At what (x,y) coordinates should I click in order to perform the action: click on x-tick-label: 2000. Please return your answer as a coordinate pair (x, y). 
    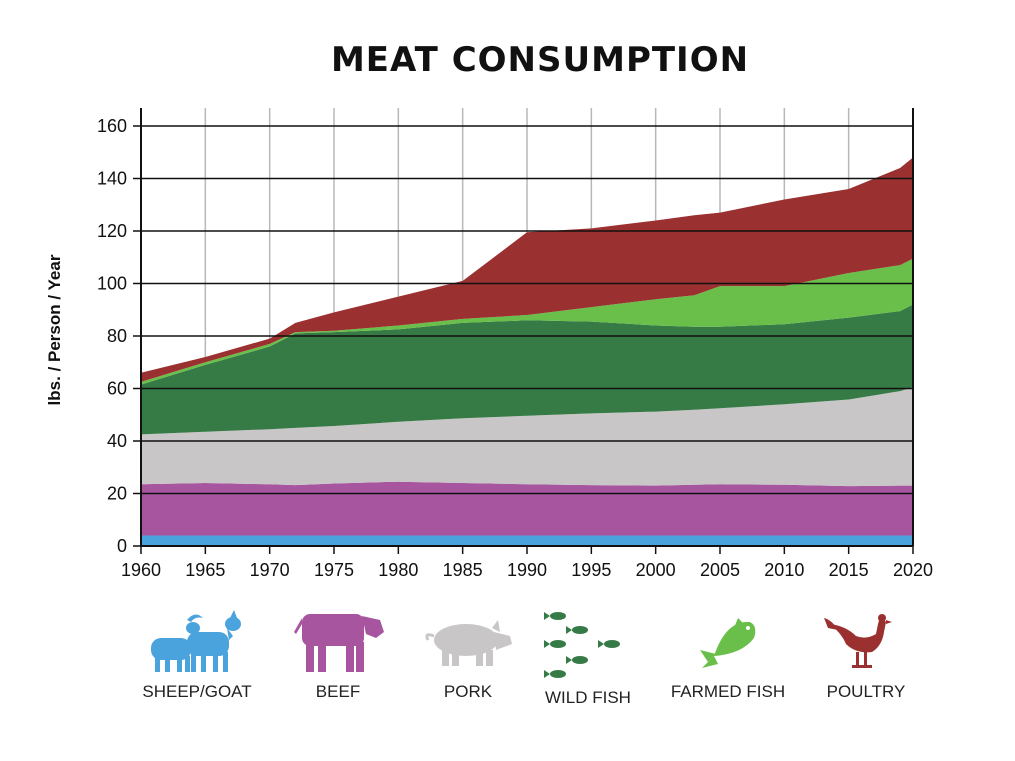
    Looking at the image, I should click on (656, 570).